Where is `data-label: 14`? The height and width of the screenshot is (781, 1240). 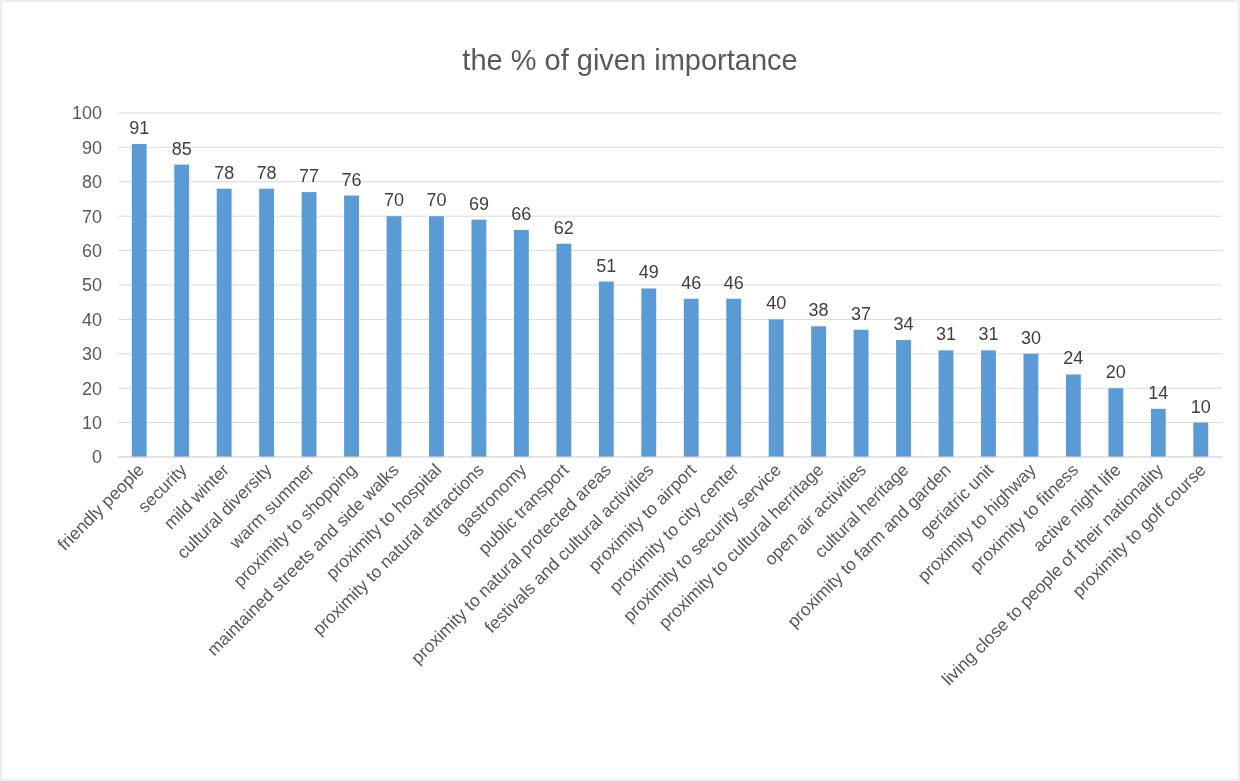 data-label: 14 is located at coordinates (1158, 392).